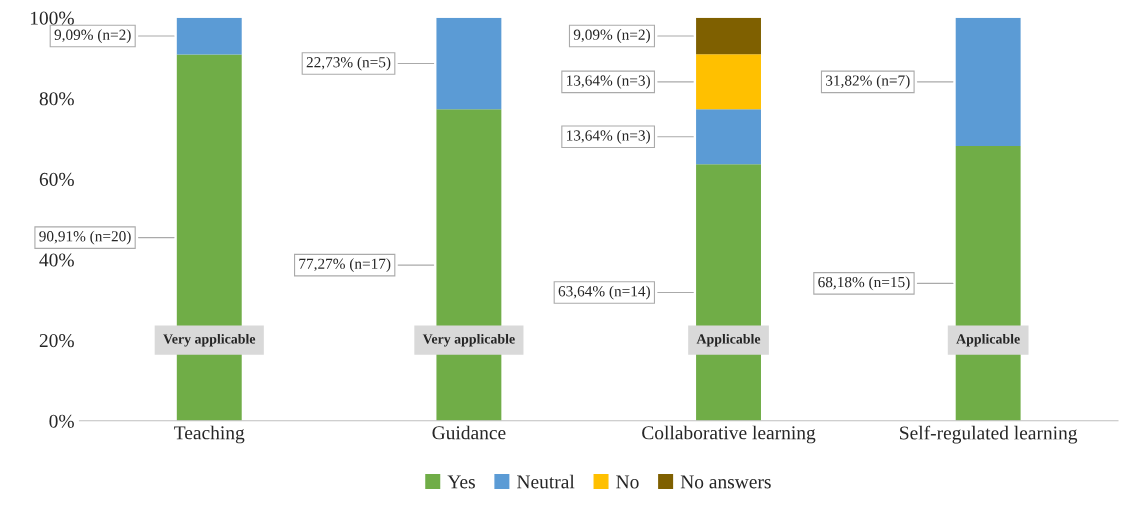 Image resolution: width=1135 pixels, height=507 pixels. I want to click on data-label: 68,18% (n=15), so click(864, 283).